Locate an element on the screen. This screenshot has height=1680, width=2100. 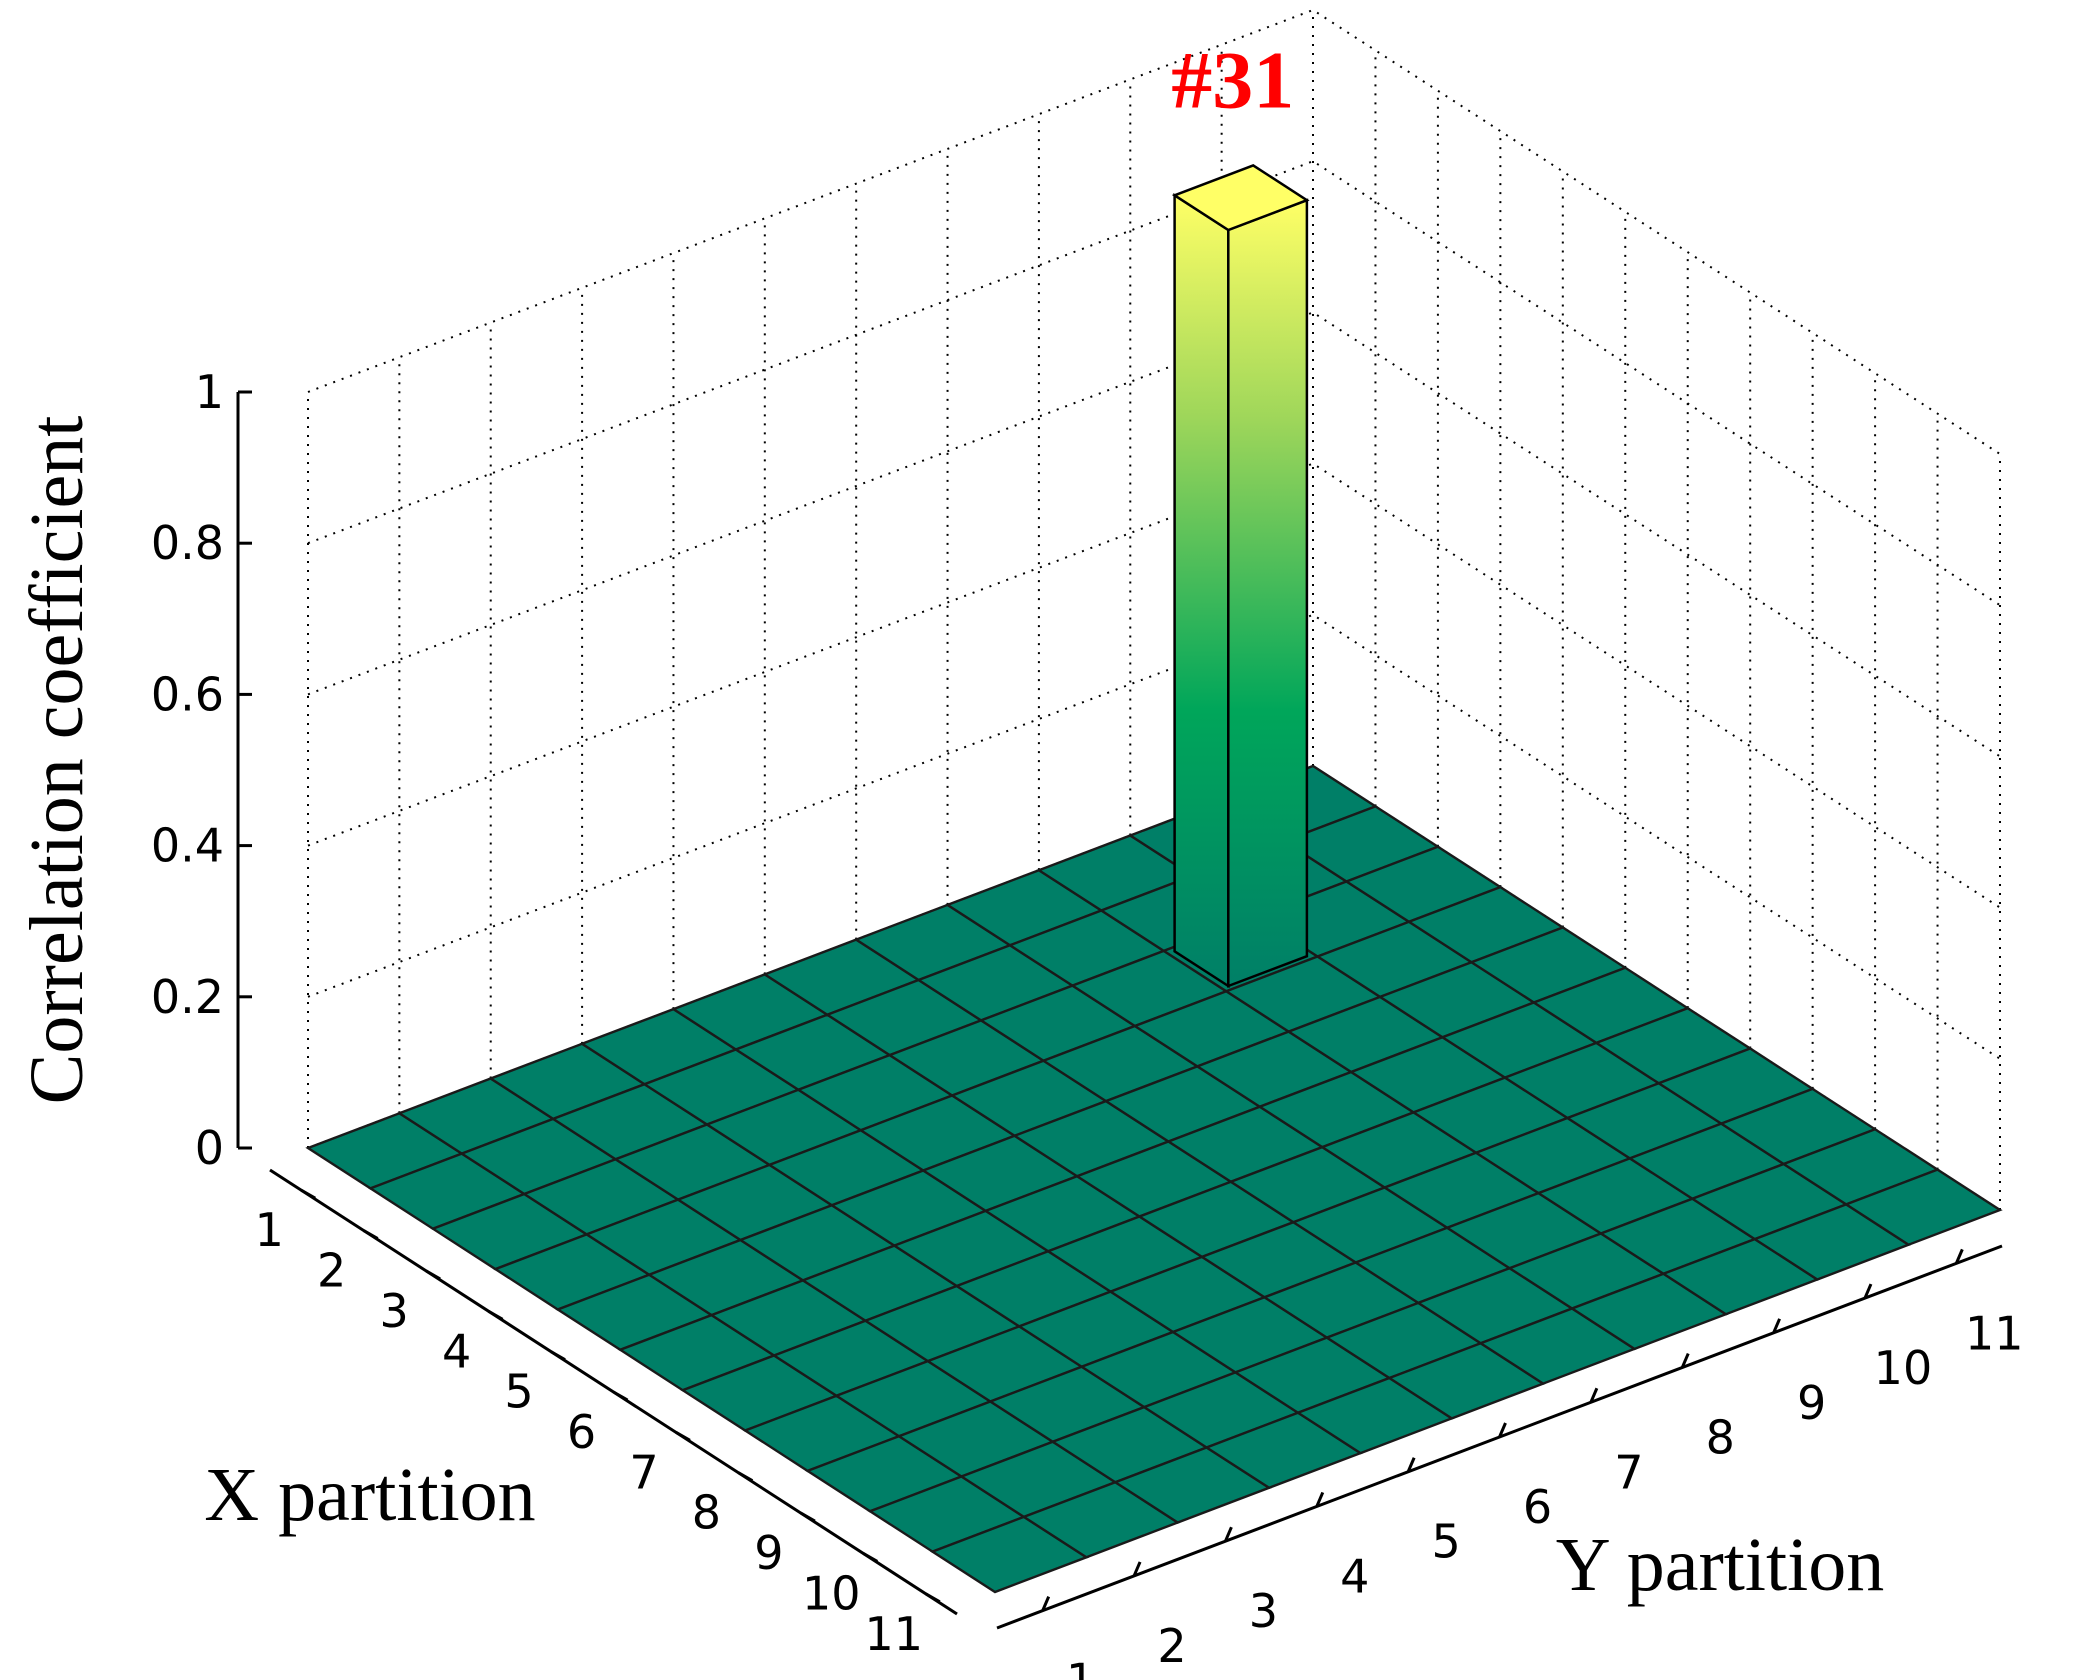
bar-annotation: #31 is located at coordinates (1232, 80).